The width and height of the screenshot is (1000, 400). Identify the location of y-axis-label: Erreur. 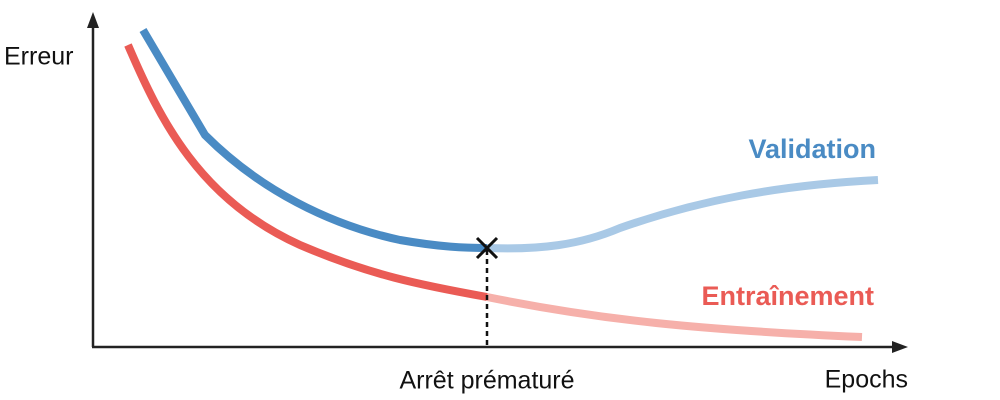
(38, 57).